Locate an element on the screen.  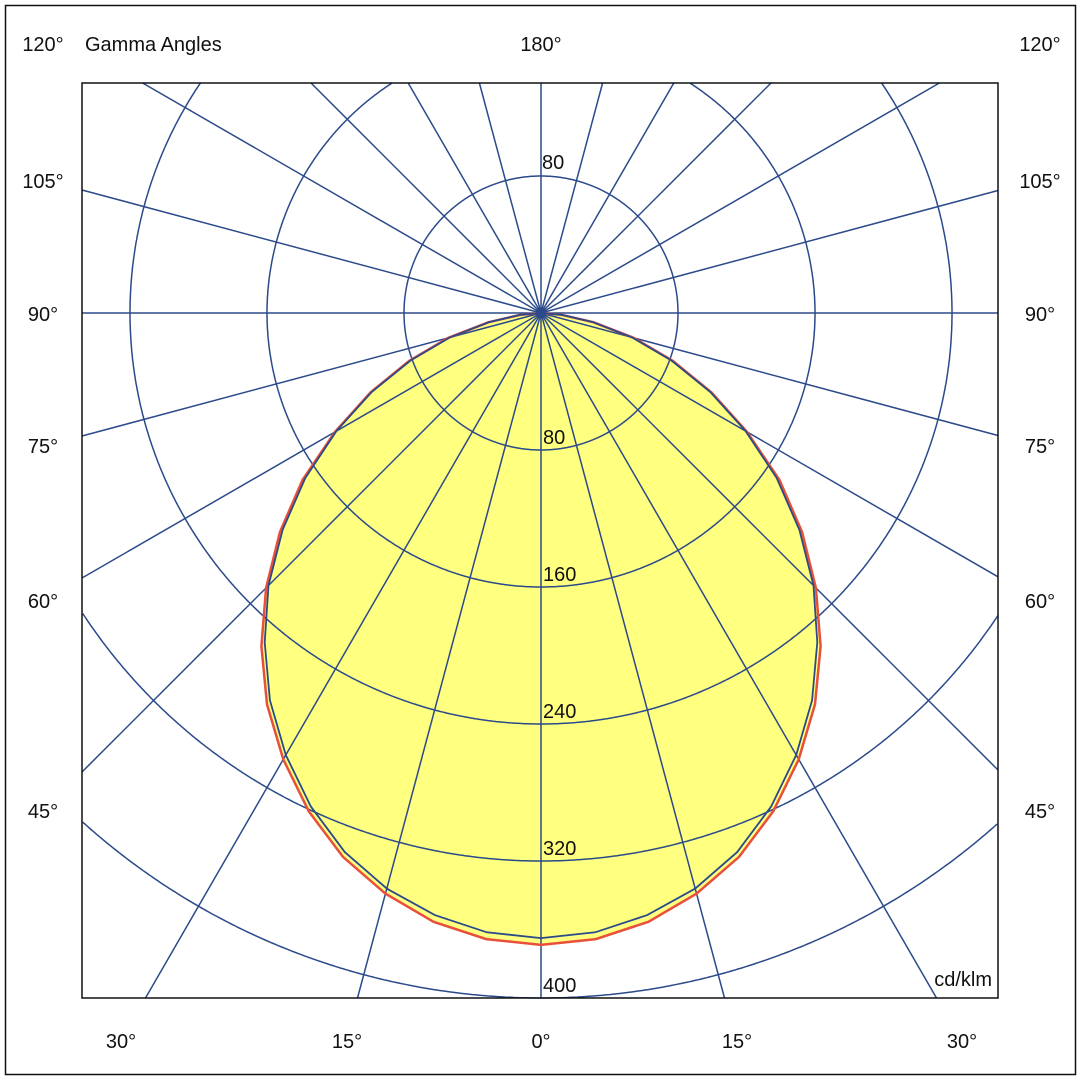
right-angle-label: 120° is located at coordinates (1039, 45).